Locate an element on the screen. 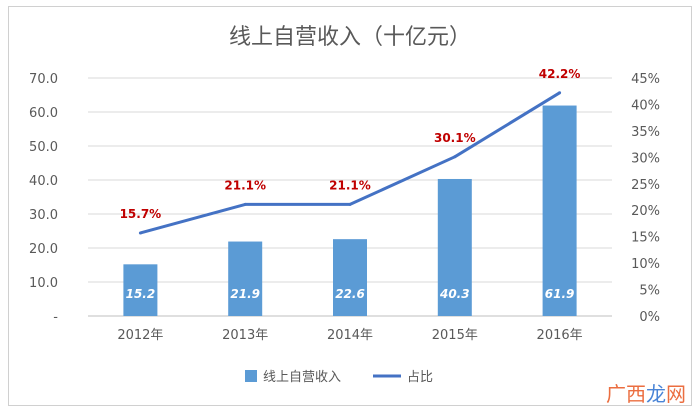  right-tick-label: 40% is located at coordinates (645, 105).